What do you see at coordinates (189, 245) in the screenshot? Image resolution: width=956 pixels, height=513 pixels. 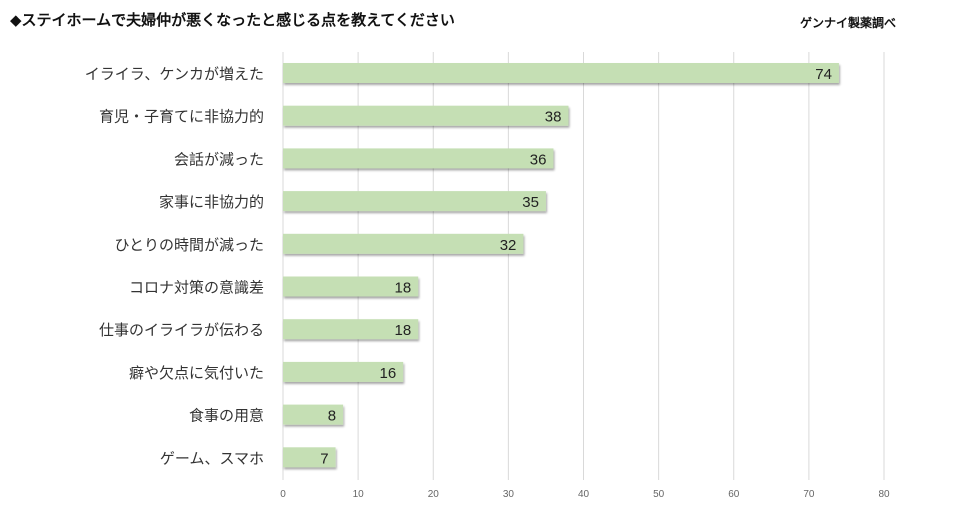 I see `category-label: ひとりの時間が減った` at bounding box center [189, 245].